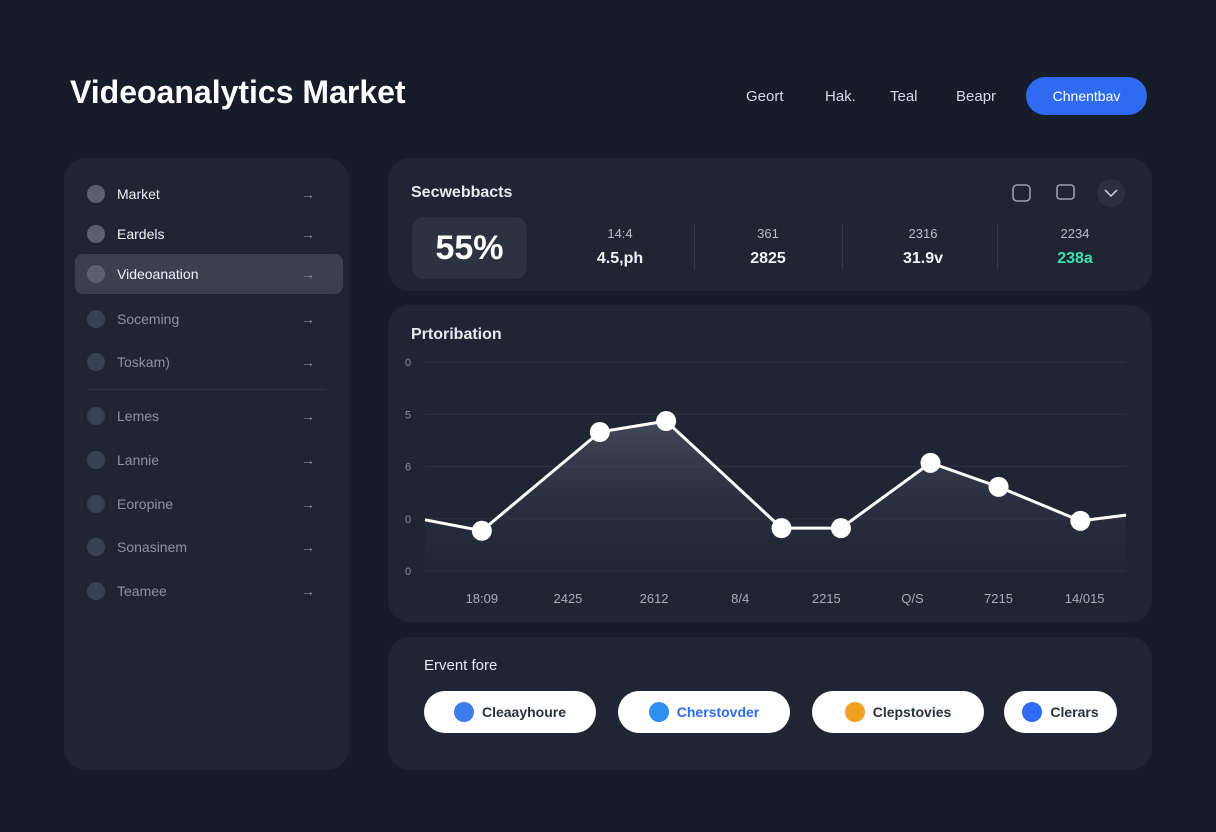 The width and height of the screenshot is (1216, 832). What do you see at coordinates (912, 598) in the screenshot?
I see `x-tick-label: Q/S` at bounding box center [912, 598].